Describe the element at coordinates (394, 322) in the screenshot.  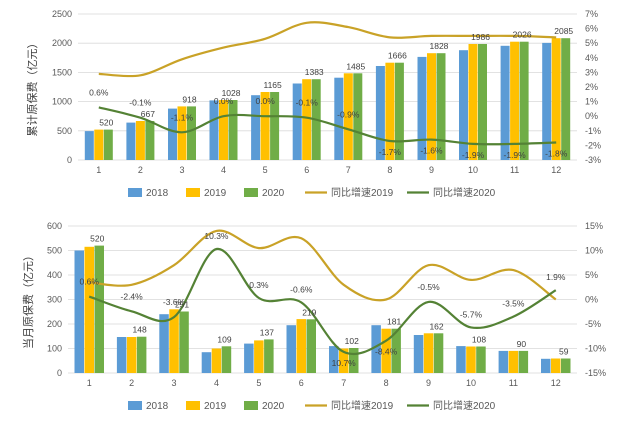
I see `bar-data-label: 181` at that location.